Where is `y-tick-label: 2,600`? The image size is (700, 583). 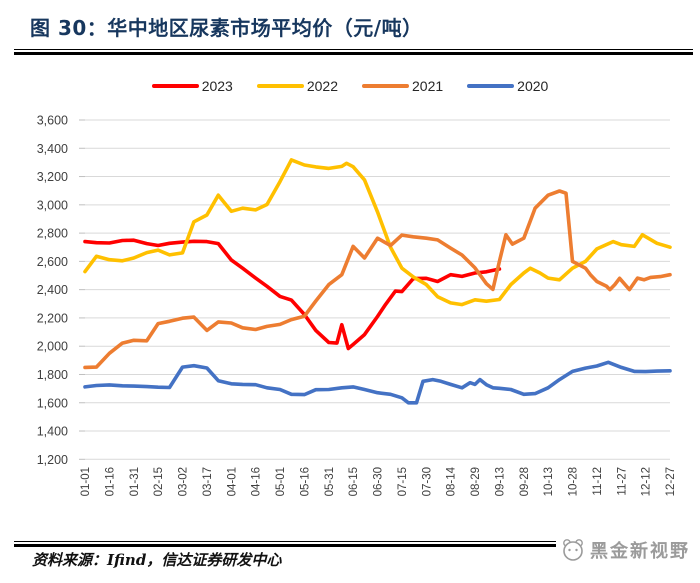 y-tick-label: 2,600 is located at coordinates (52, 262).